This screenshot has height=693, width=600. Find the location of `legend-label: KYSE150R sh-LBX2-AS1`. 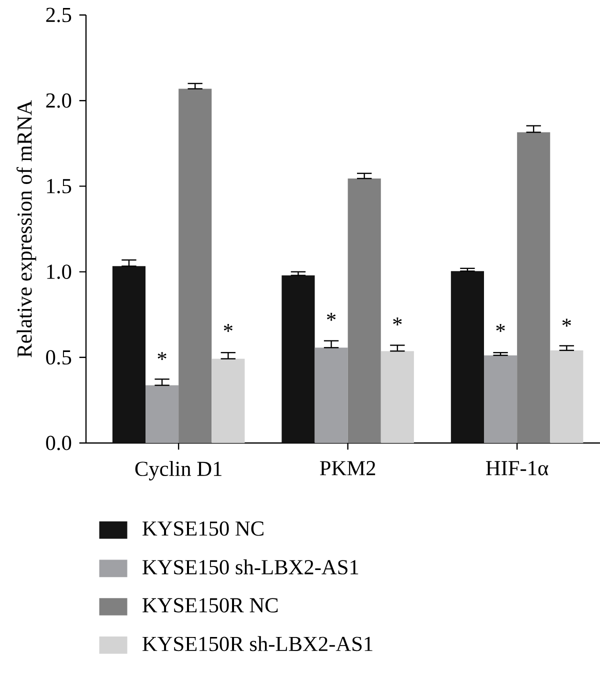

legend-label: KYSE150R sh-LBX2-AS1 is located at coordinates (257, 644).